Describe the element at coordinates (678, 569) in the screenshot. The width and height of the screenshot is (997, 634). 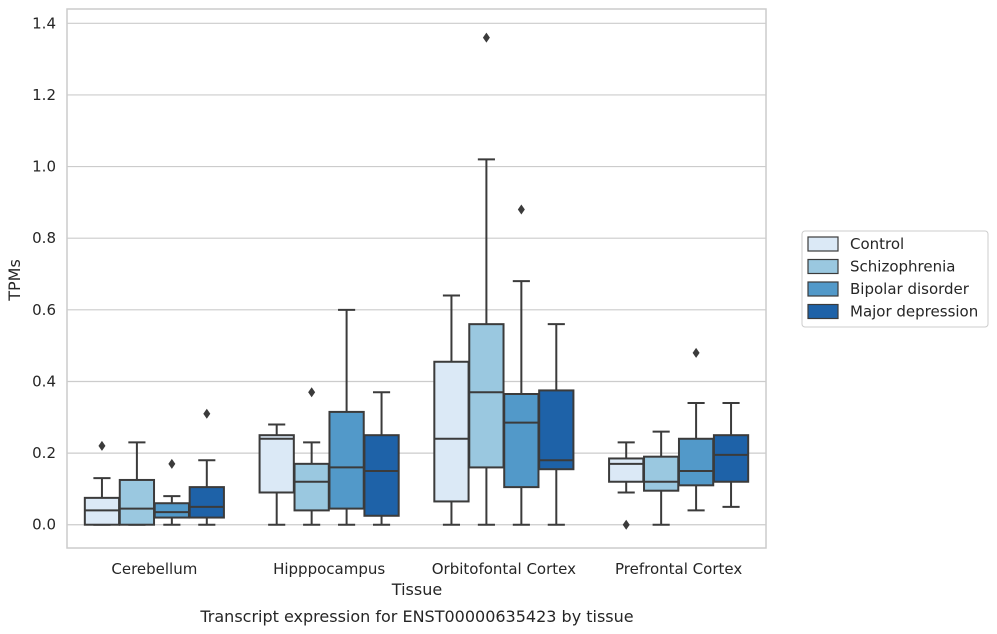
I see `x-tick-label: Prefrontal Cortex` at that location.